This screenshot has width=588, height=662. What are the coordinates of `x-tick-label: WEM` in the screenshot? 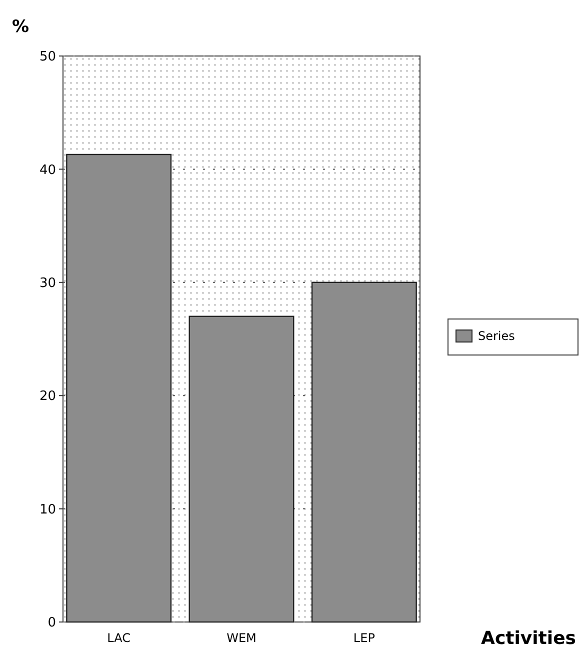 It's located at (241, 638).